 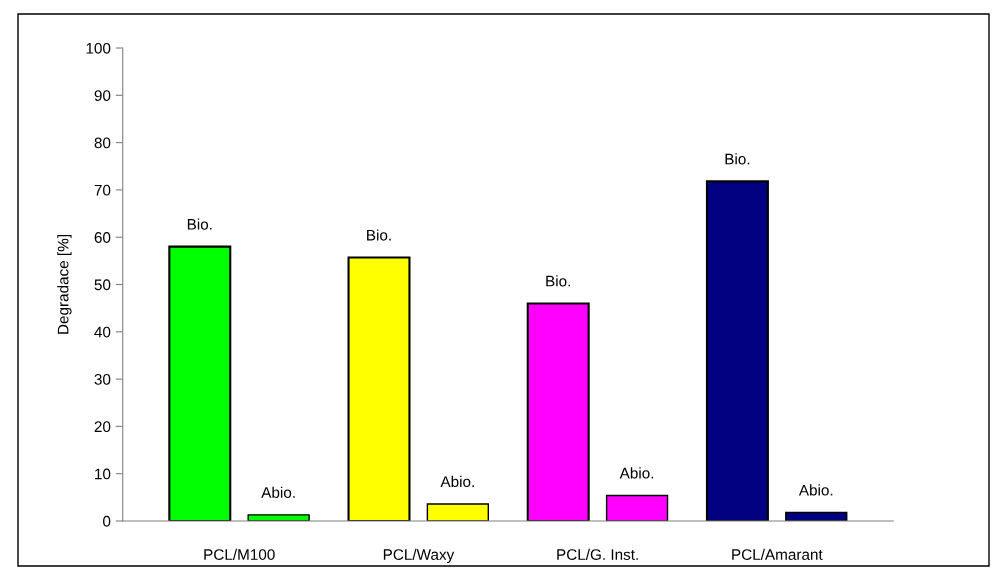 What do you see at coordinates (102, 96) in the screenshot?
I see `y-tick-label: 90` at bounding box center [102, 96].